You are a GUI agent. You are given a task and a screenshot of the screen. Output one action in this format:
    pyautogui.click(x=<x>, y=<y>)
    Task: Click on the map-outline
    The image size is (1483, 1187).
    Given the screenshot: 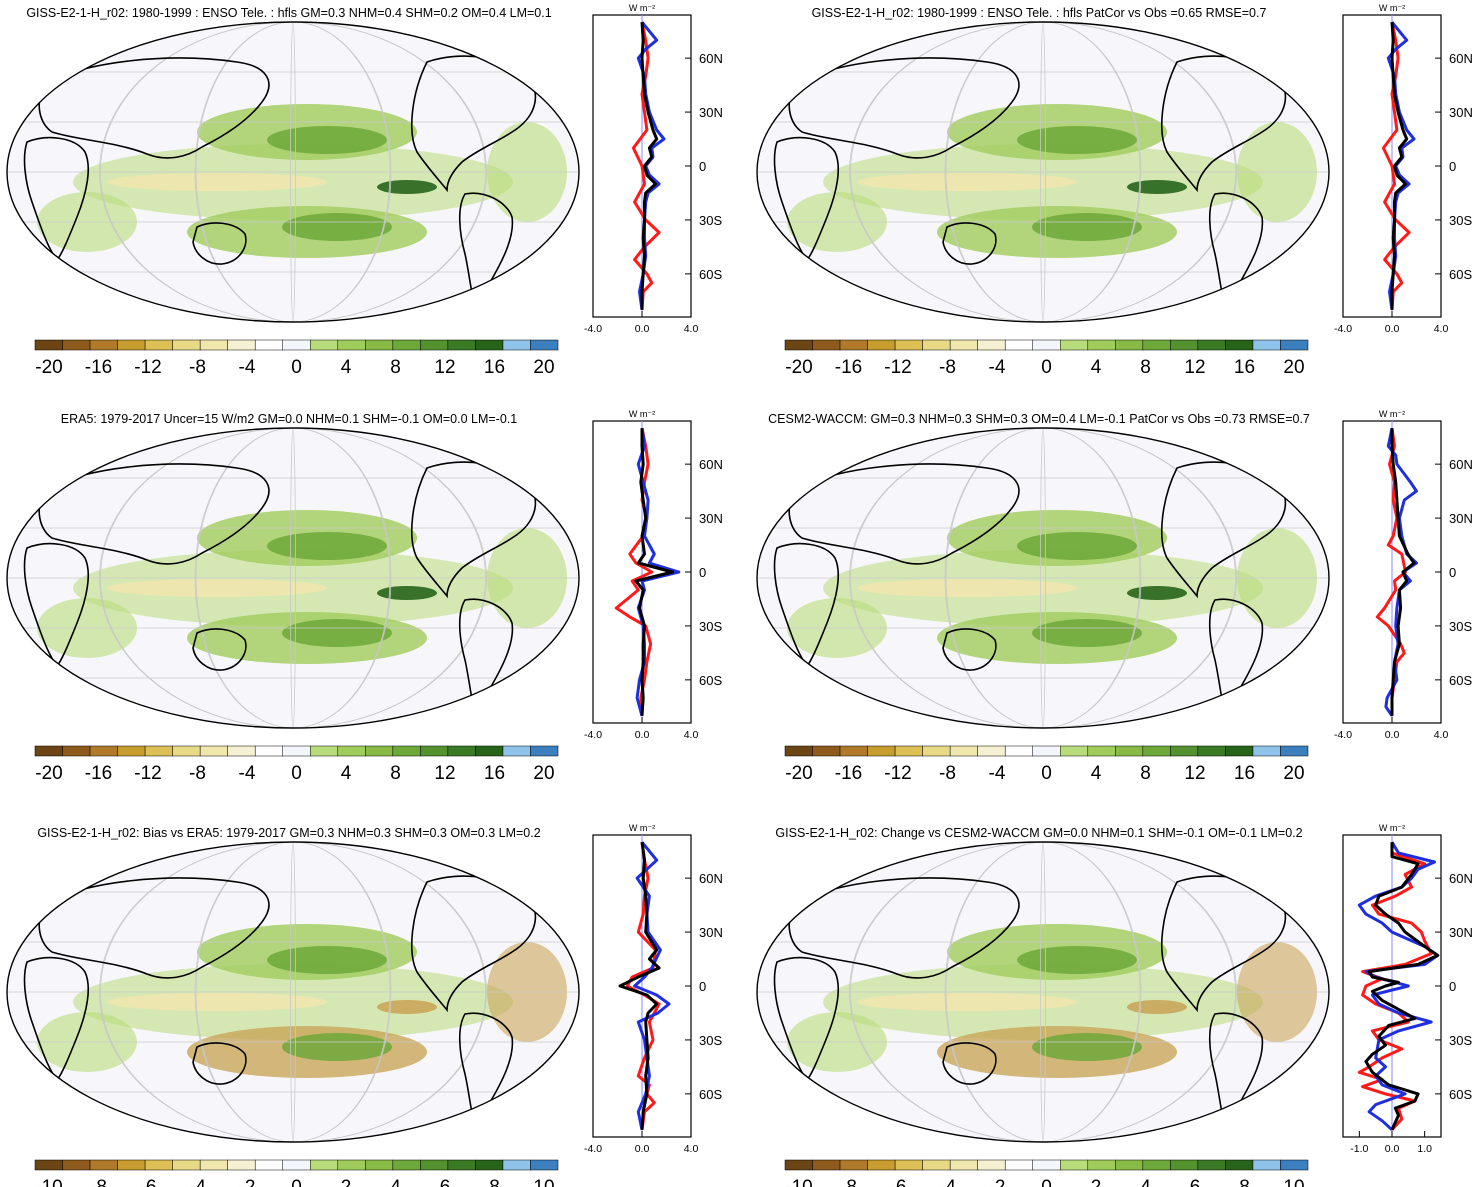 What is the action you would take?
    pyautogui.click(x=293, y=992)
    